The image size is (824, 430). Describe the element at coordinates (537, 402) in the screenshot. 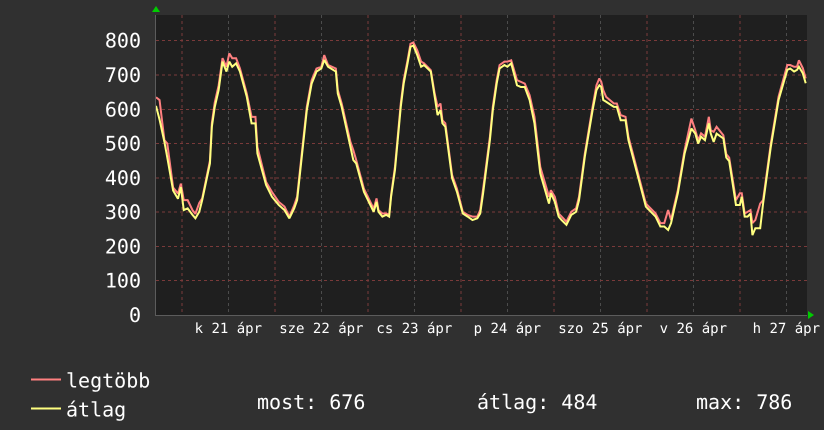

I see `text: átlag: 484` at that location.